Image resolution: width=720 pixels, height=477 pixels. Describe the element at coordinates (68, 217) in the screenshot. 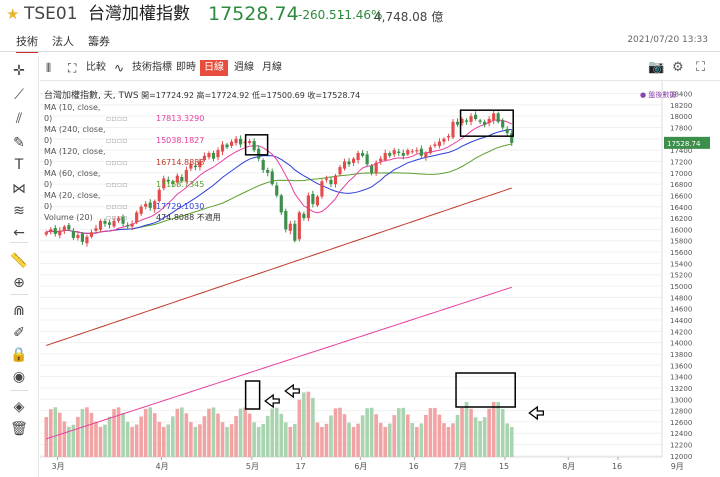

I see `legend-ma-name: Volume (20)` at that location.